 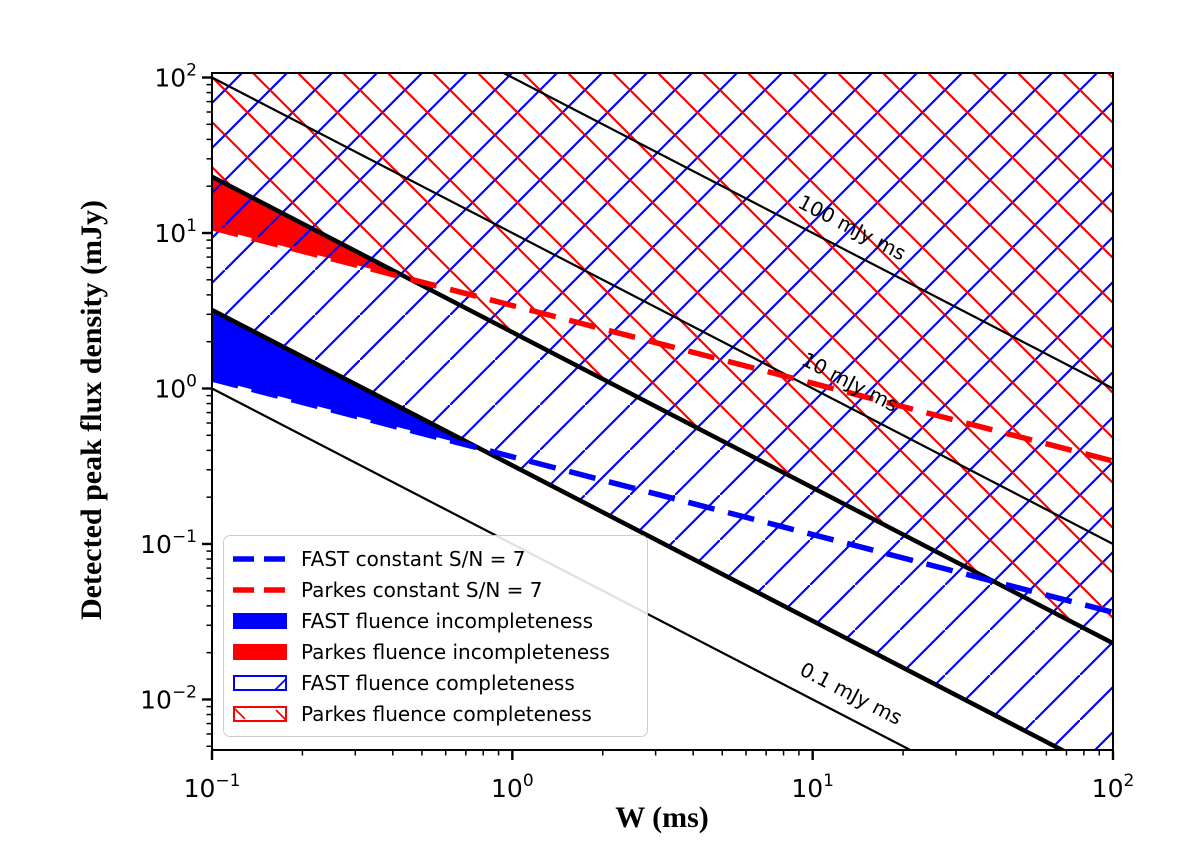 I want to click on y-axis-title: Detected peak flux density (mJy), so click(x=91, y=410).